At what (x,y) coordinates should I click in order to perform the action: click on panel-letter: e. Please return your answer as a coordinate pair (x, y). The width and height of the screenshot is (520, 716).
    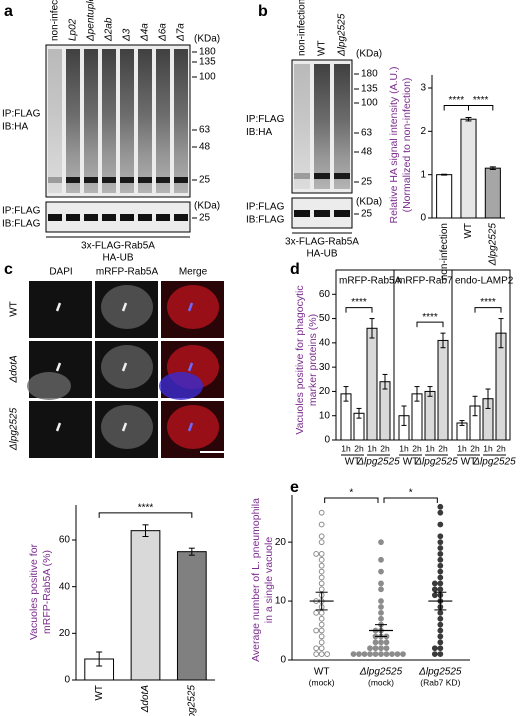
    Looking at the image, I should click on (294, 487).